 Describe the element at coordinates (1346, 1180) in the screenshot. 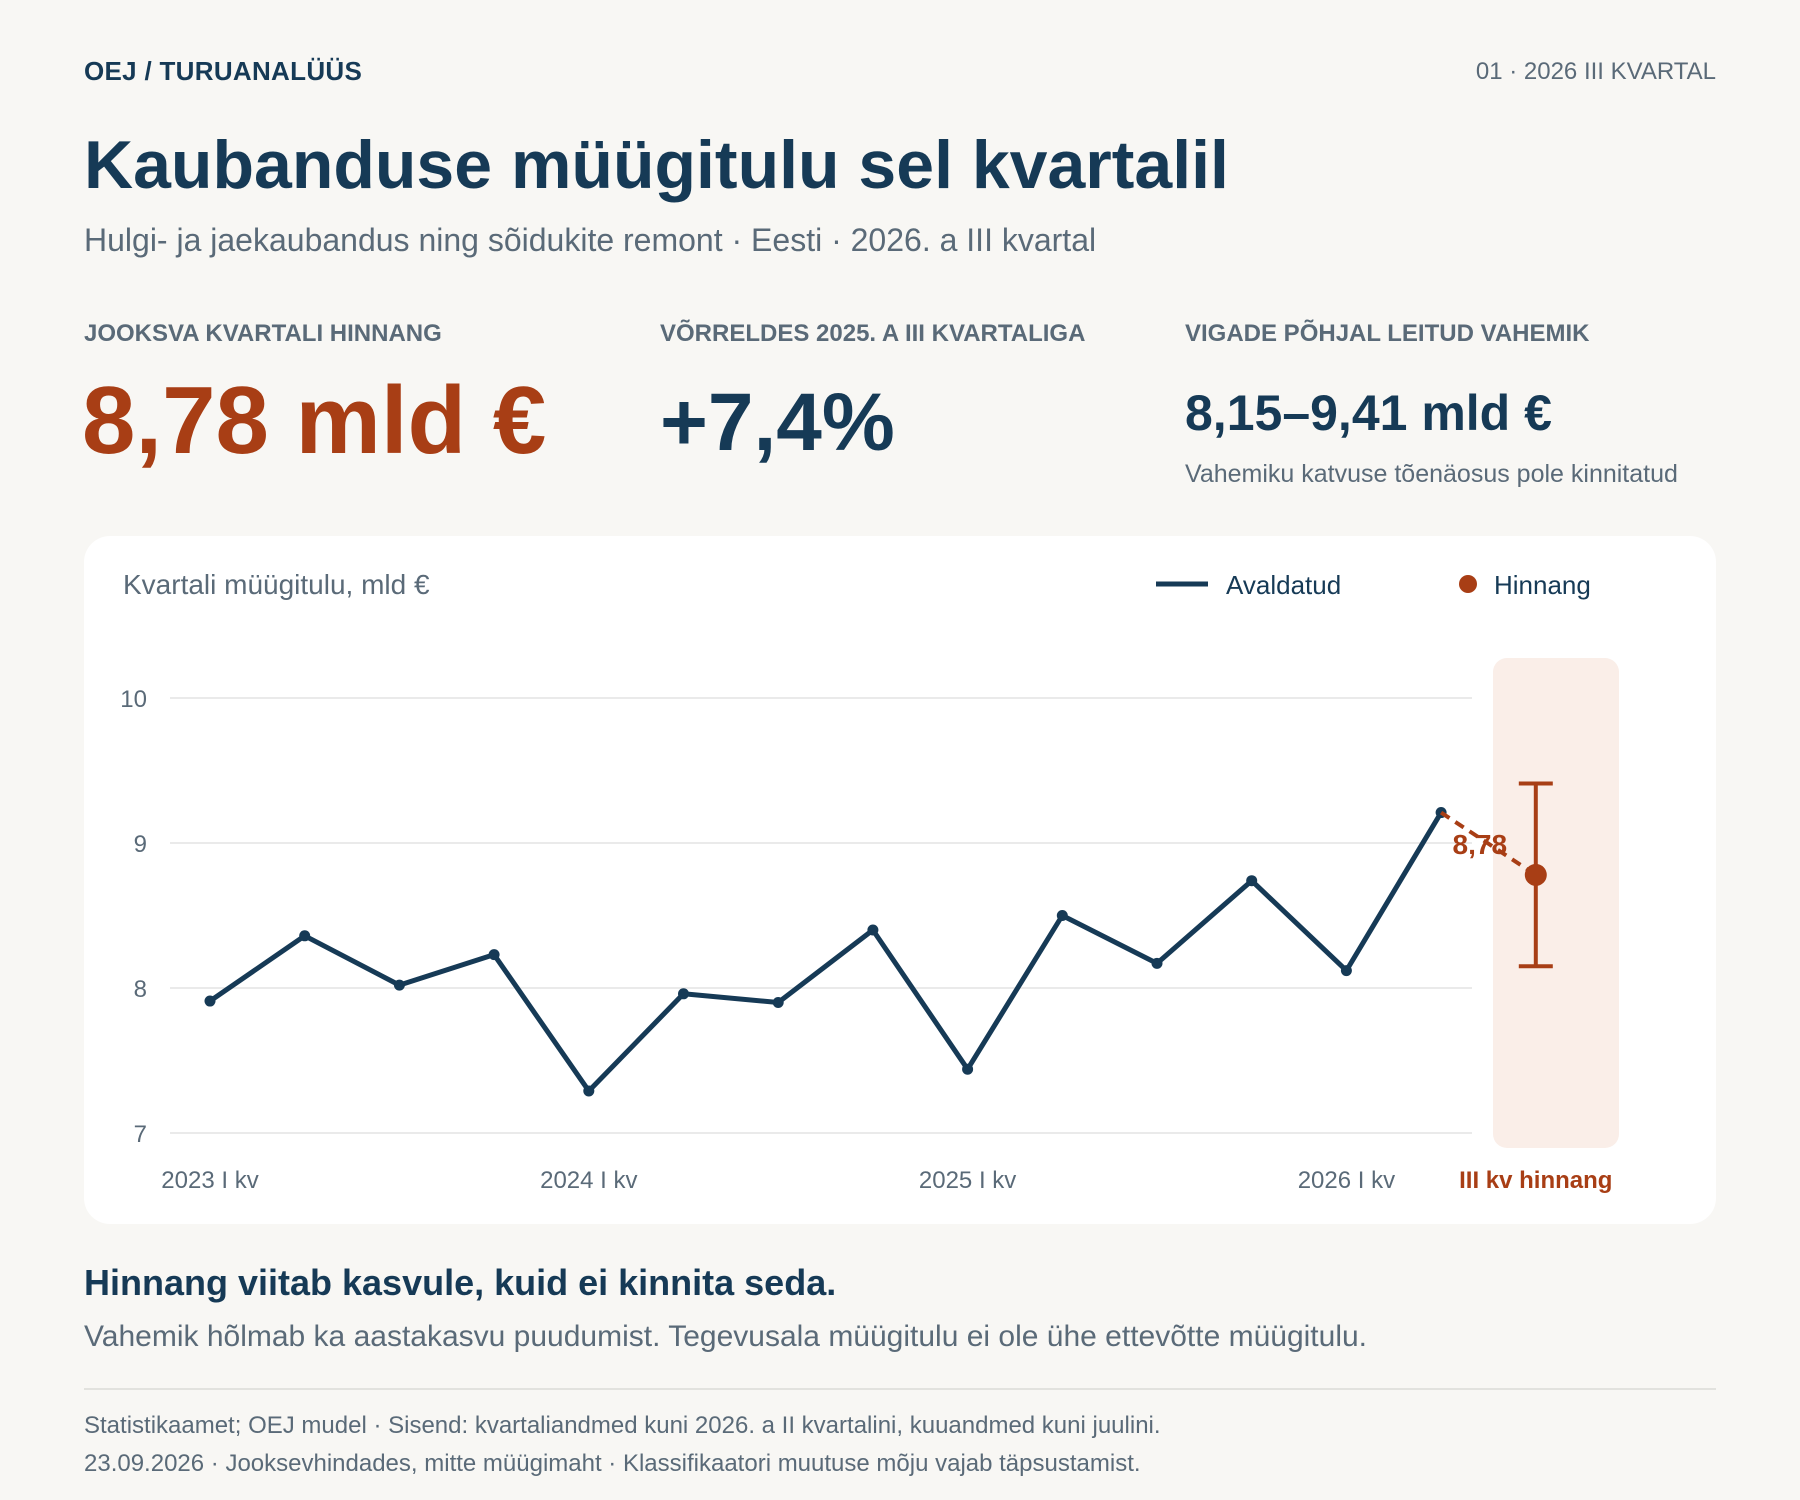

I see `x-tick-label: 2026 I kv` at that location.